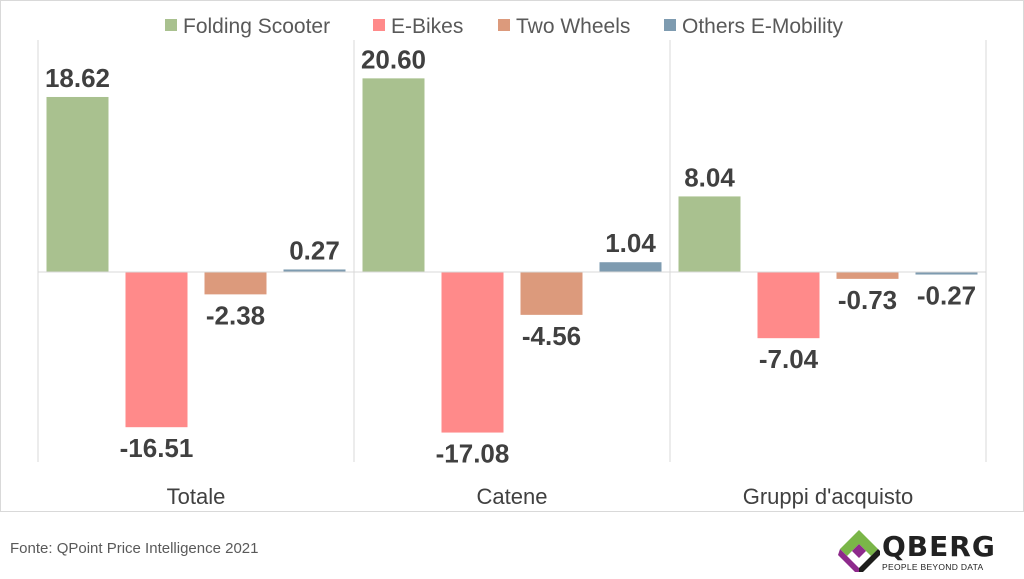  Describe the element at coordinates (235, 315) in the screenshot. I see `data-label: -2.38` at that location.